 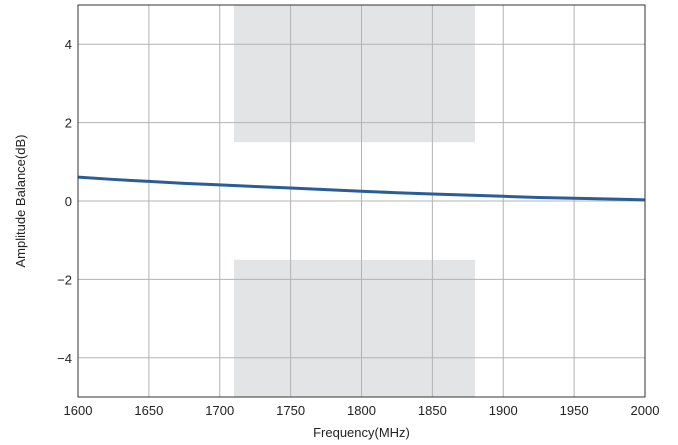 I want to click on x-tick-labels: 1600 1650 1700 1750 1800 1850 1900 1950 2000, so click(x=362, y=410).